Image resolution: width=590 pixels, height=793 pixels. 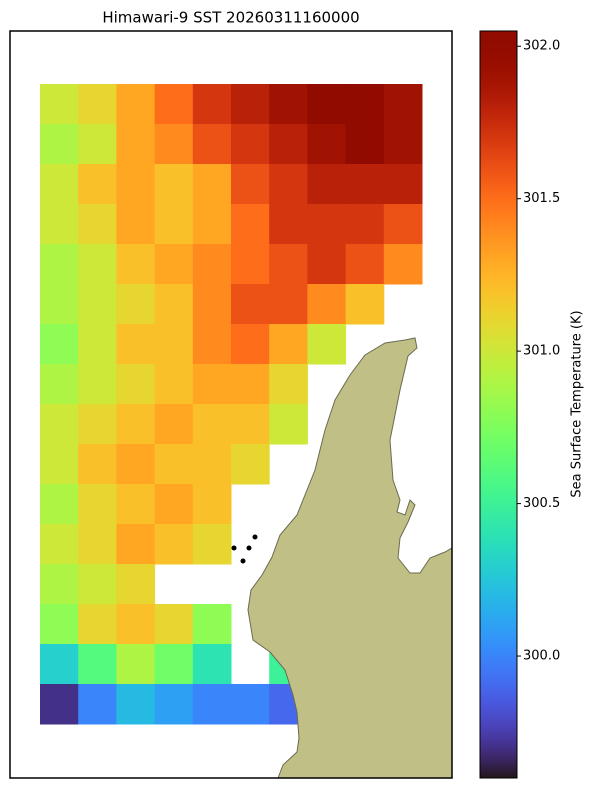 I want to click on colorbar-tick-label: 300.0, so click(x=541, y=656).